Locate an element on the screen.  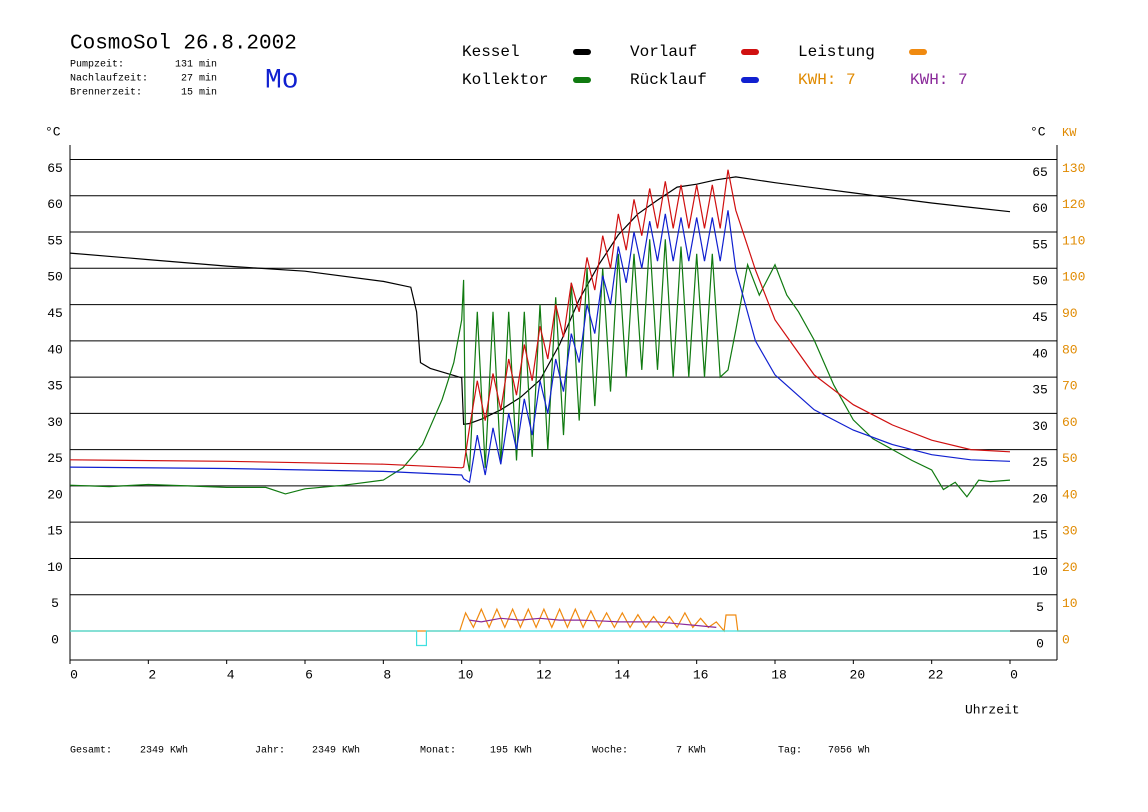
legend-label: Rücklauf is located at coordinates (668, 80).